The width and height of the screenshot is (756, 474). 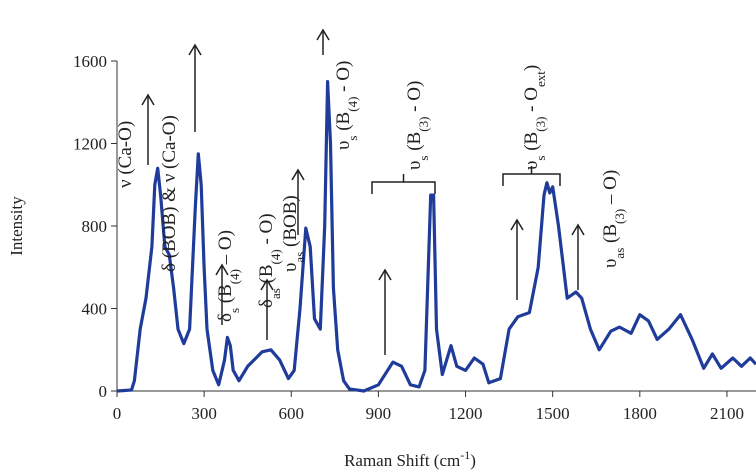 I want to click on annotation: δ (BOB) & ν (Ca-O), so click(x=169, y=193).